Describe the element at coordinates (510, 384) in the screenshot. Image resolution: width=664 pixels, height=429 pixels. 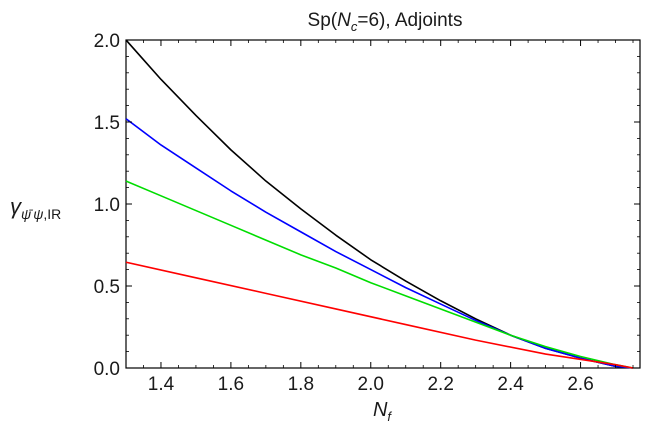
I see `x-tick-label: 2.4` at that location.